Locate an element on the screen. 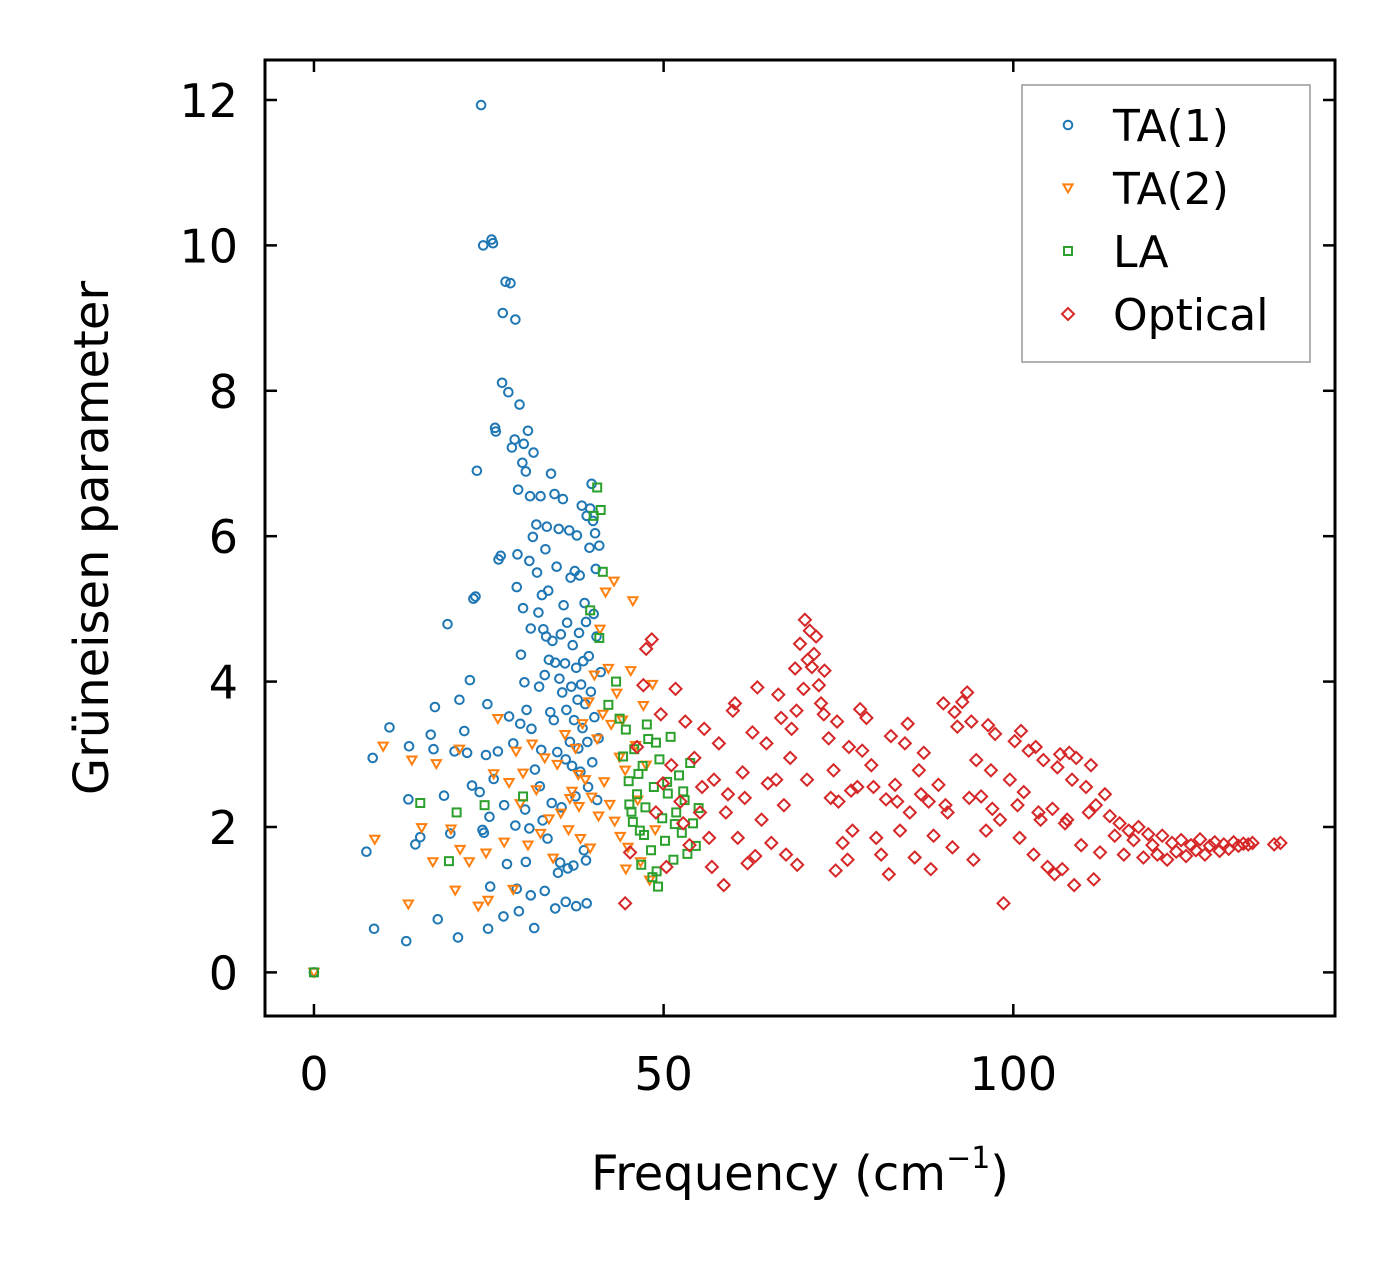 Image resolution: width=1394 pixels, height=1264 pixels. y-tick-label: 0 is located at coordinates (223, 973).